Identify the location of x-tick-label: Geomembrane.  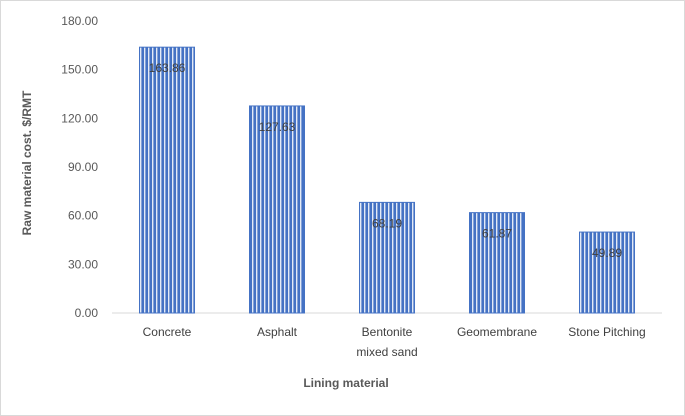
(497, 332).